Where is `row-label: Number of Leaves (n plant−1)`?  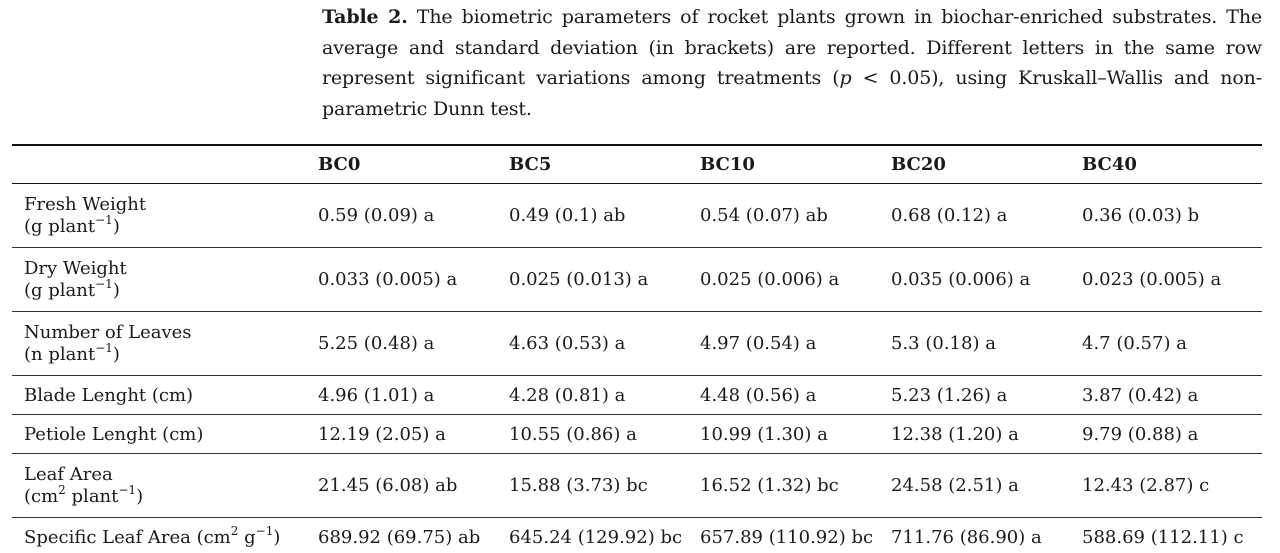
row-label: Number of Leaves (n plant−1) is located at coordinates (165, 343).